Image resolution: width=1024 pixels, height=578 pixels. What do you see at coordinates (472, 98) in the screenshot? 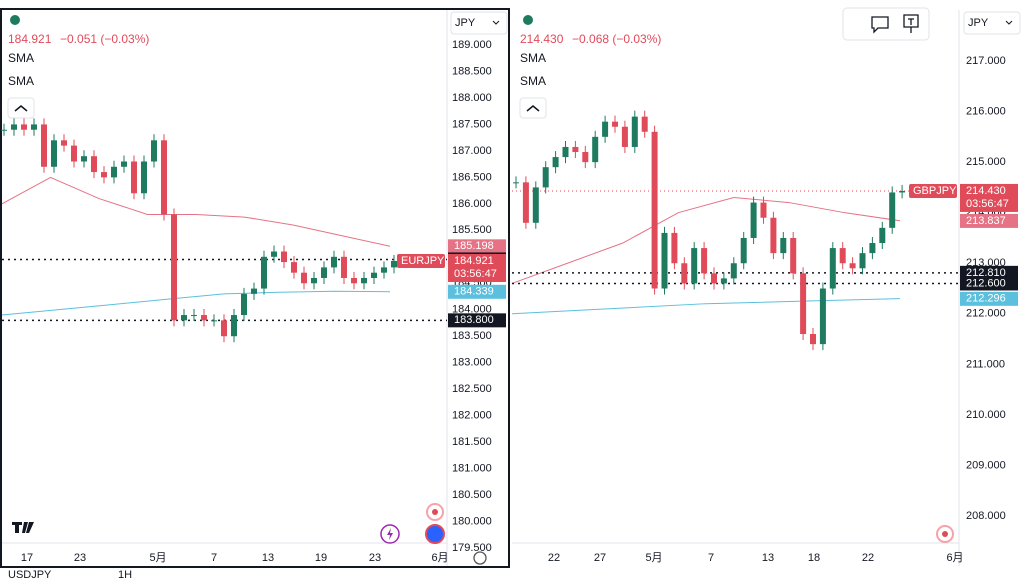
I see `price-axis-label: 188.000` at bounding box center [472, 98].